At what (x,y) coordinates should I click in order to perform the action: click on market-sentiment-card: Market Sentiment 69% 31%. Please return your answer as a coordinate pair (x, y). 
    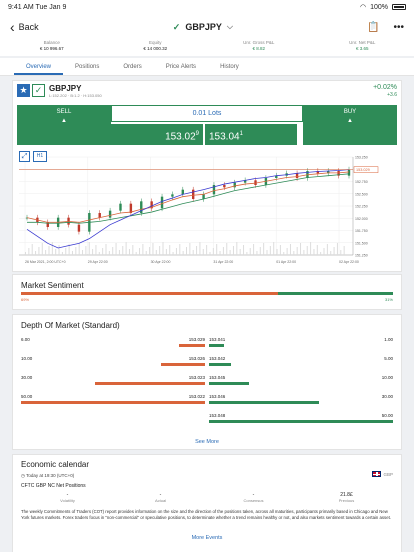
    Looking at the image, I should click on (207, 292).